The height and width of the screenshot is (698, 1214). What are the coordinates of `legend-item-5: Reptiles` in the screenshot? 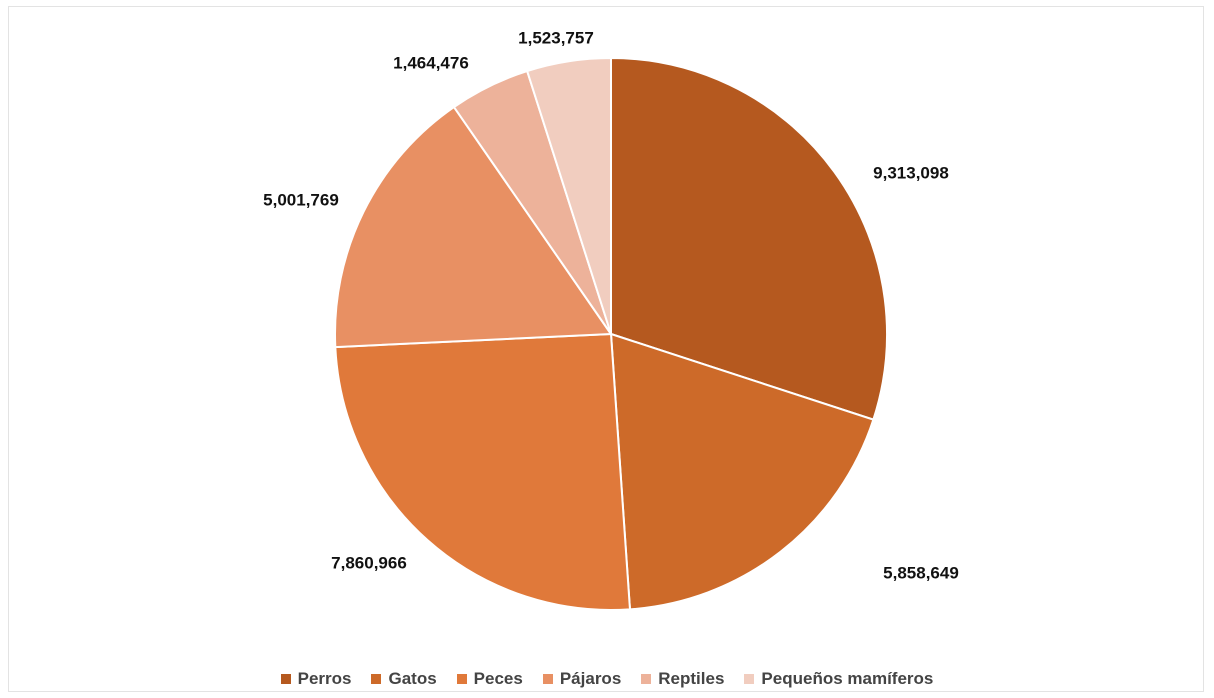 It's located at (682, 679).